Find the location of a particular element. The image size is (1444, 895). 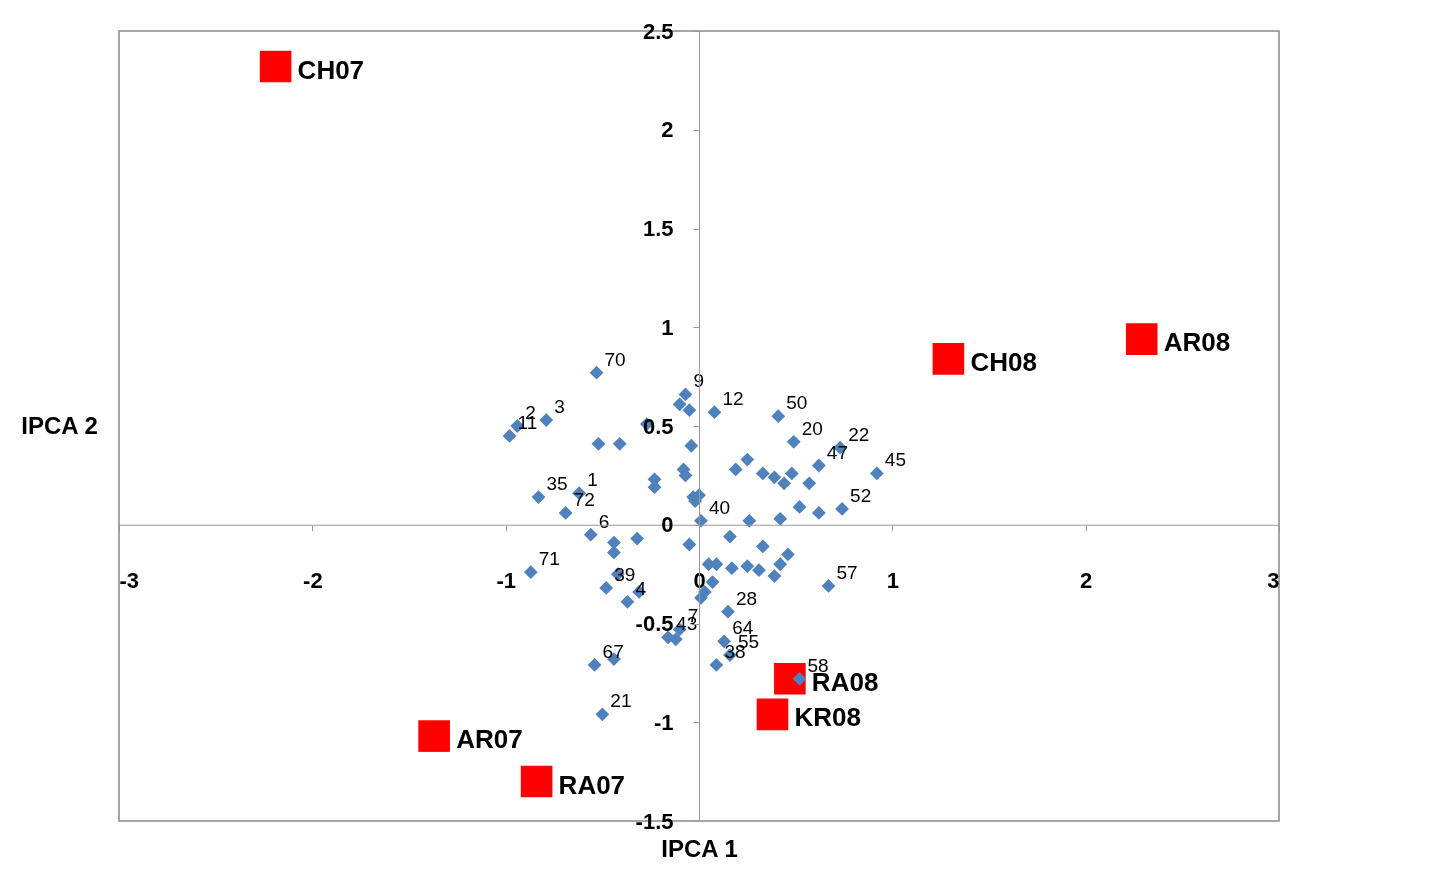

y-tick-label: 0 is located at coordinates (667, 525).